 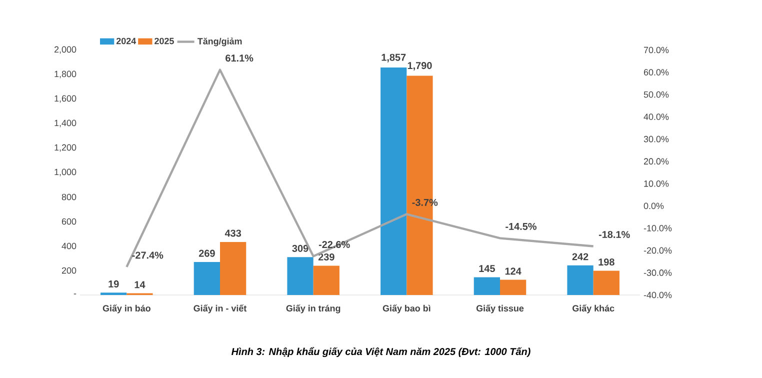 I want to click on data-label: -18.1%, so click(x=614, y=234).